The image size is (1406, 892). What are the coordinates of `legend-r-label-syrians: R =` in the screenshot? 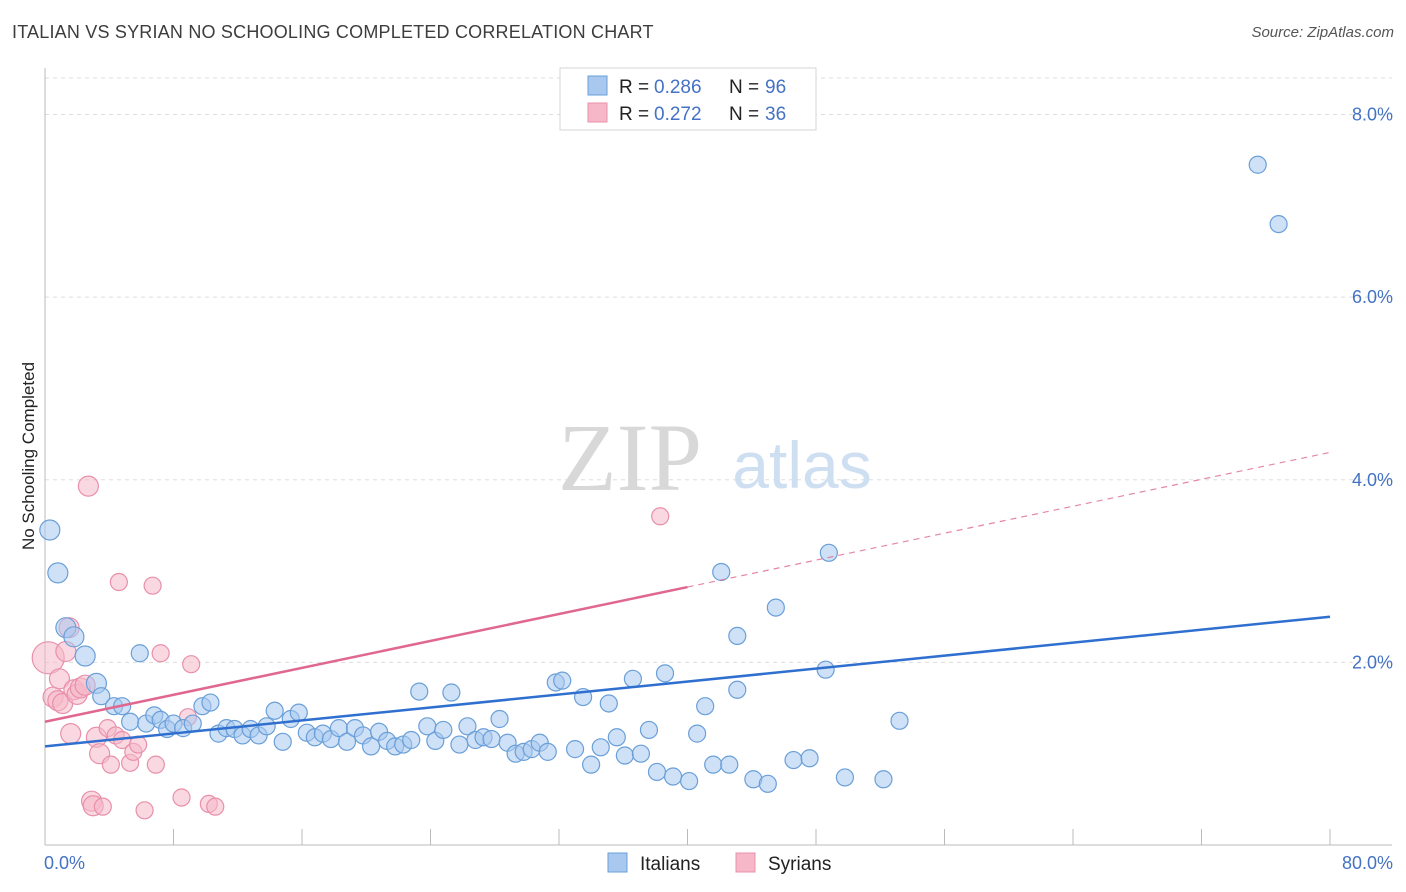 It's located at (634, 114).